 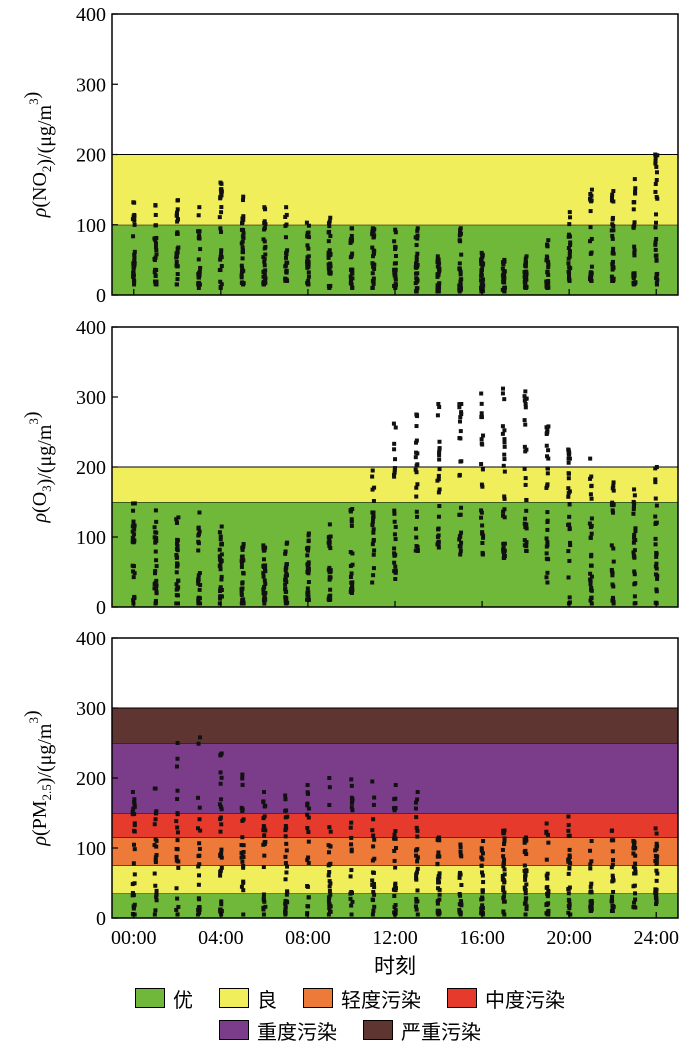 I want to click on legend-swatch, so click(x=234, y=998).